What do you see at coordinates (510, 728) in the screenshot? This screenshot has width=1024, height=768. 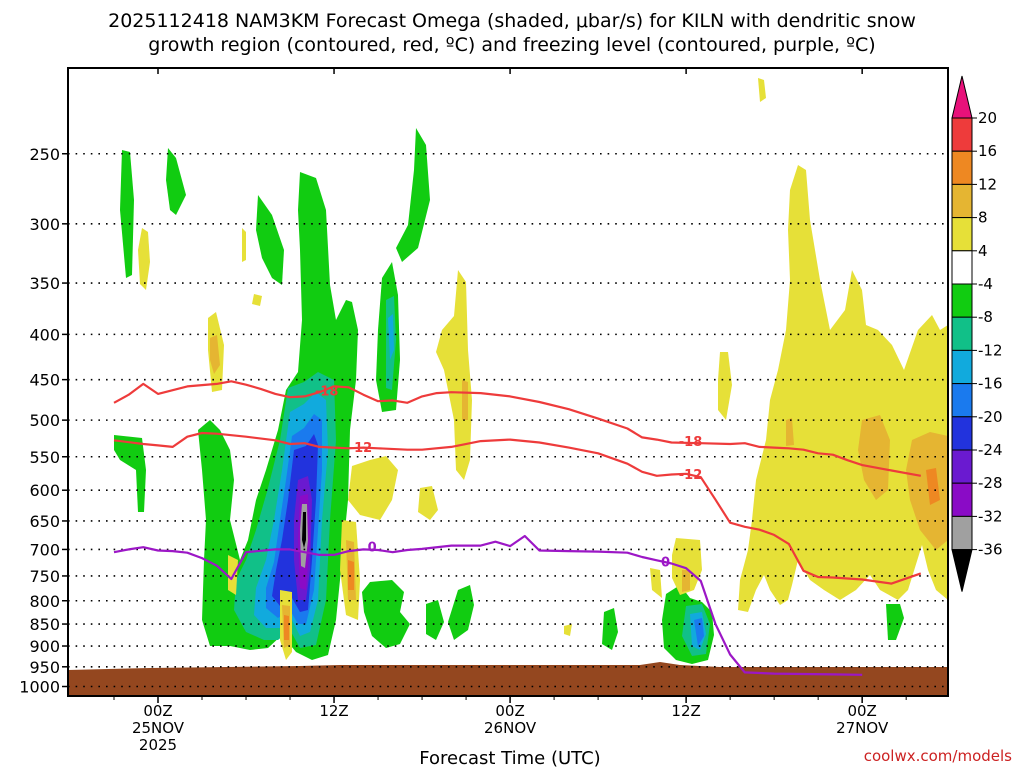 I see `x-tick-label: 26NOV` at bounding box center [510, 728].